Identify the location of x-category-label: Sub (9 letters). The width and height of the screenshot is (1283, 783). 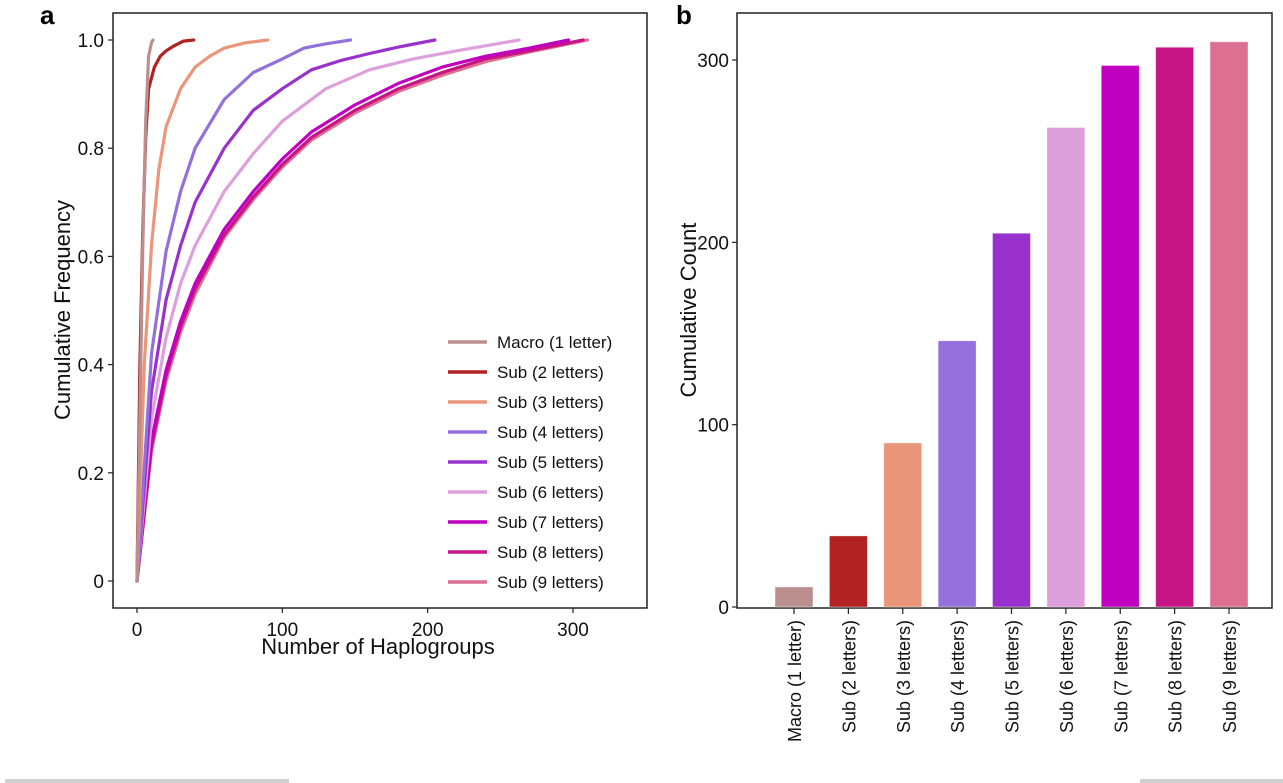
(1230, 676).